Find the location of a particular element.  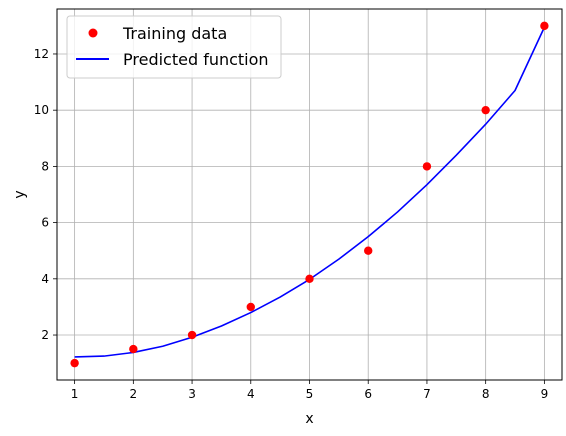

legend-label-predicted-function: Predicted function is located at coordinates (196, 59).